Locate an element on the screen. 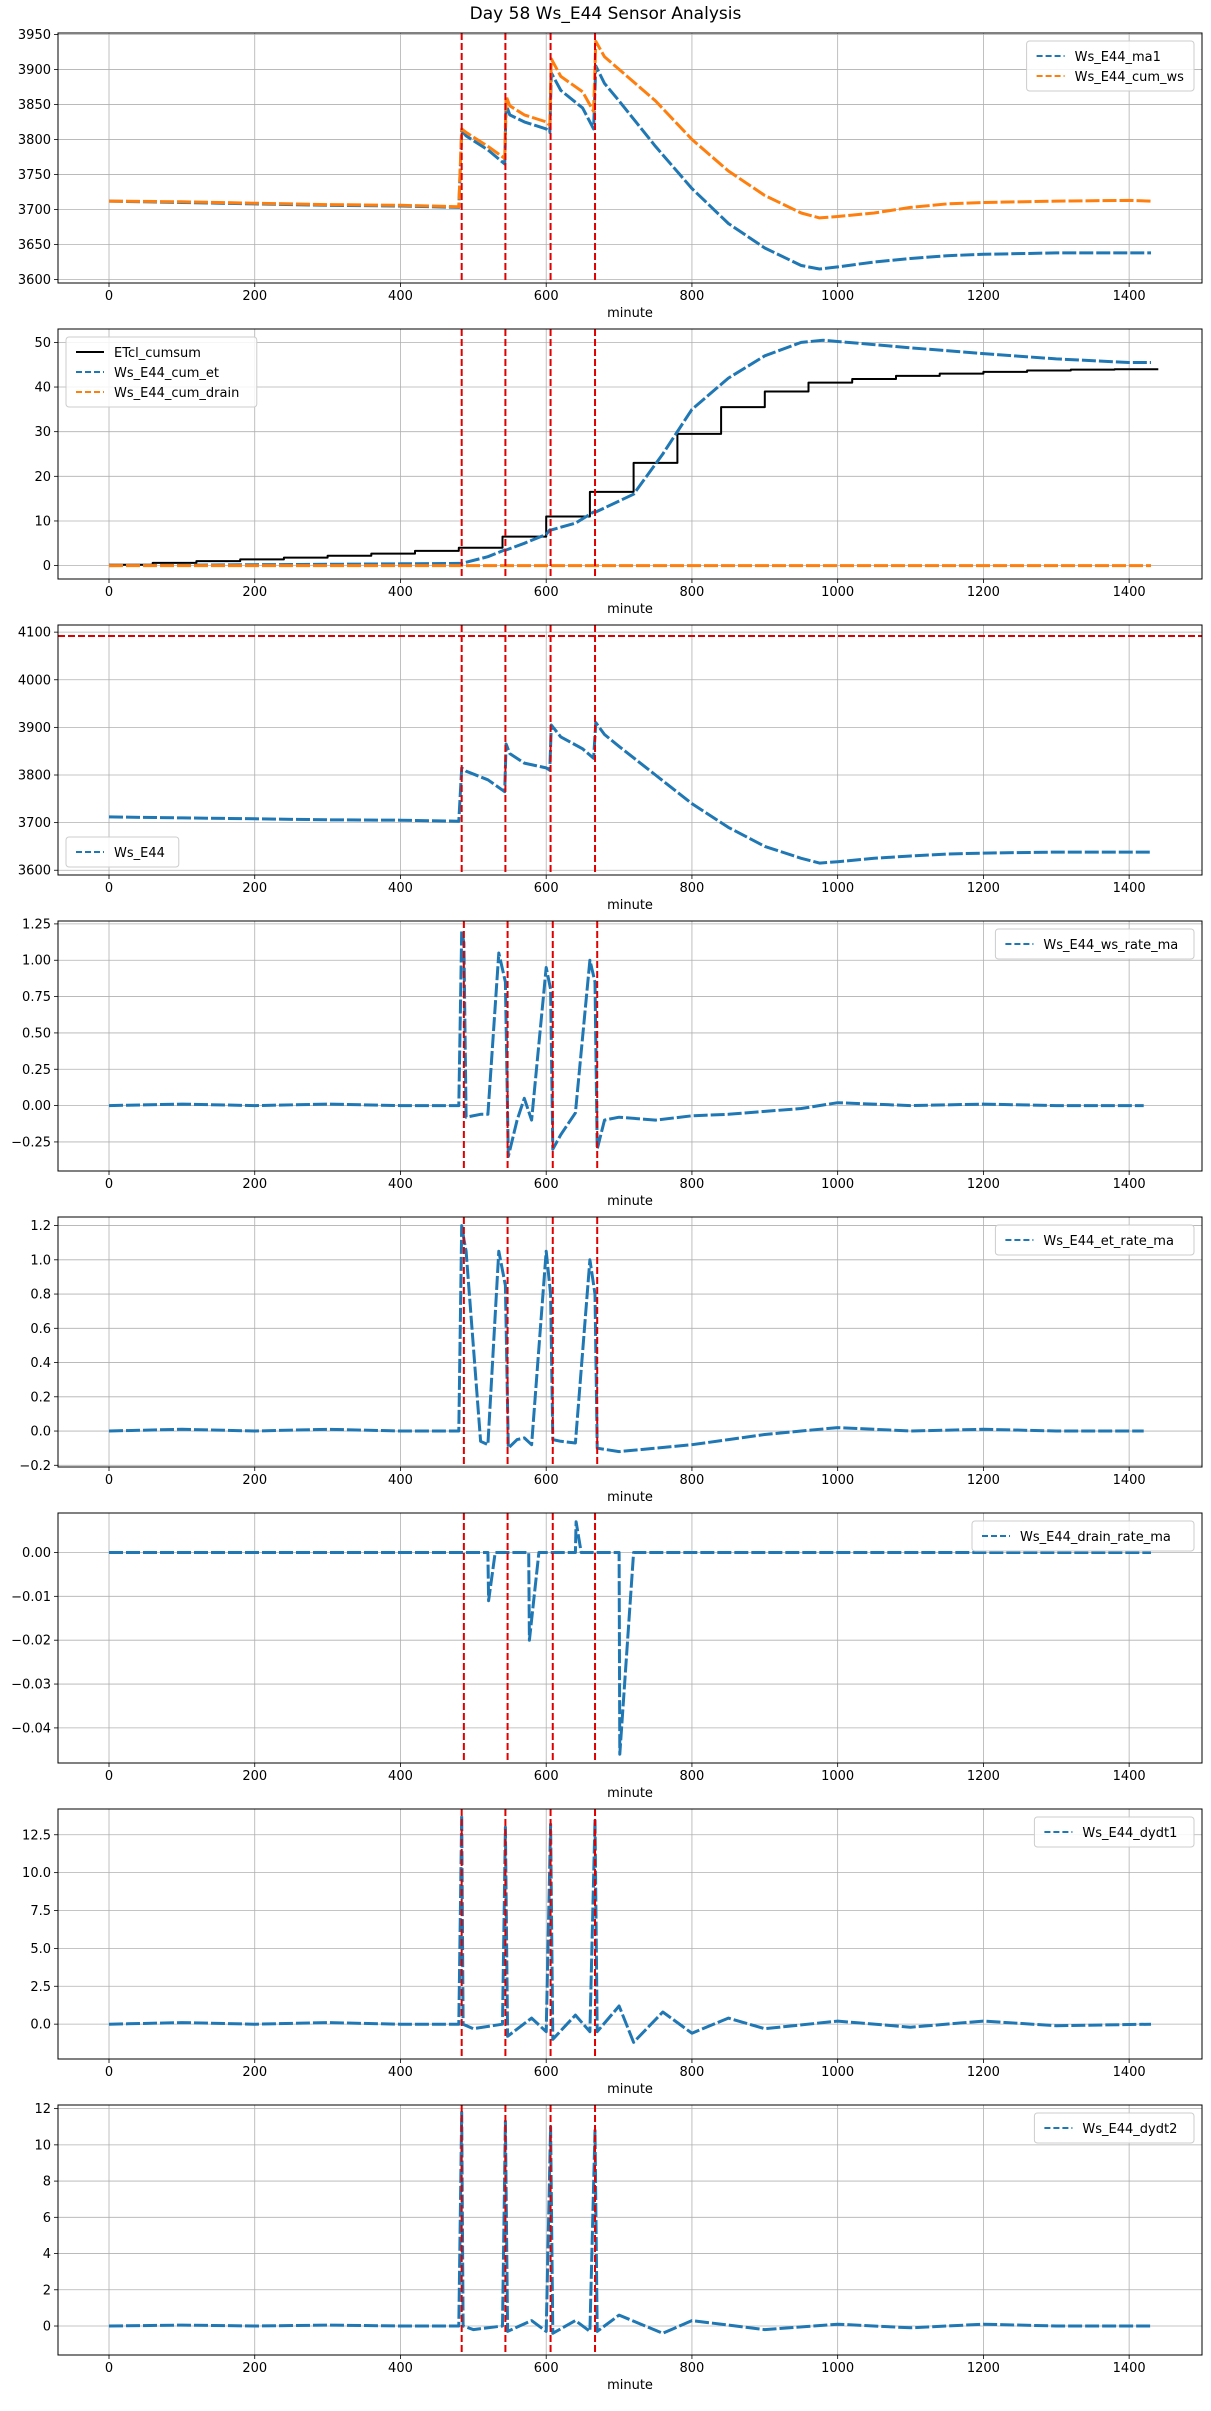  y-tick-label: 2 is located at coordinates (47, 2290).